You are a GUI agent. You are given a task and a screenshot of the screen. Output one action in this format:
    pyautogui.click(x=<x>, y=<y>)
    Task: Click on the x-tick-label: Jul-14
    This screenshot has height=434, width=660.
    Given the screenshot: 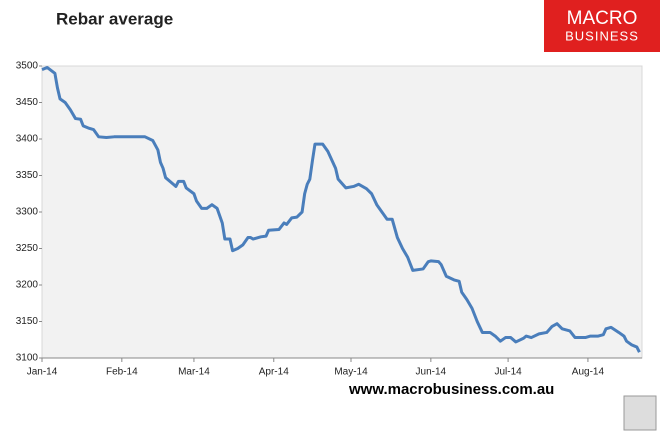 What is the action you would take?
    pyautogui.click(x=508, y=372)
    